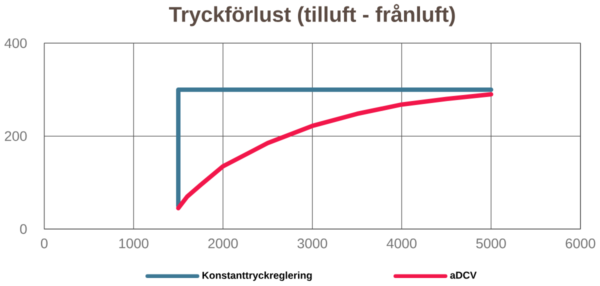  I want to click on legend-label: Konstanttryckreglering, so click(257, 277).